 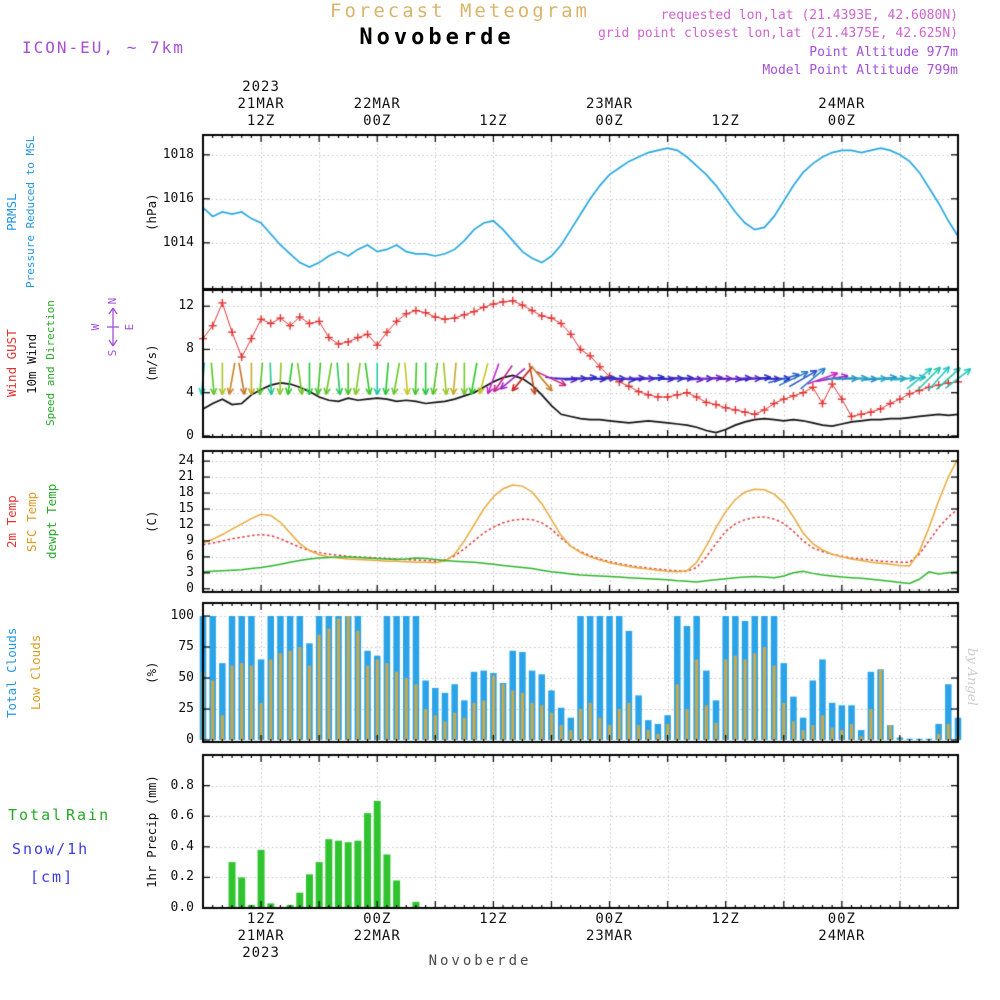 What do you see at coordinates (182, 816) in the screenshot?
I see `y-tick-label: 0.6` at bounding box center [182, 816].